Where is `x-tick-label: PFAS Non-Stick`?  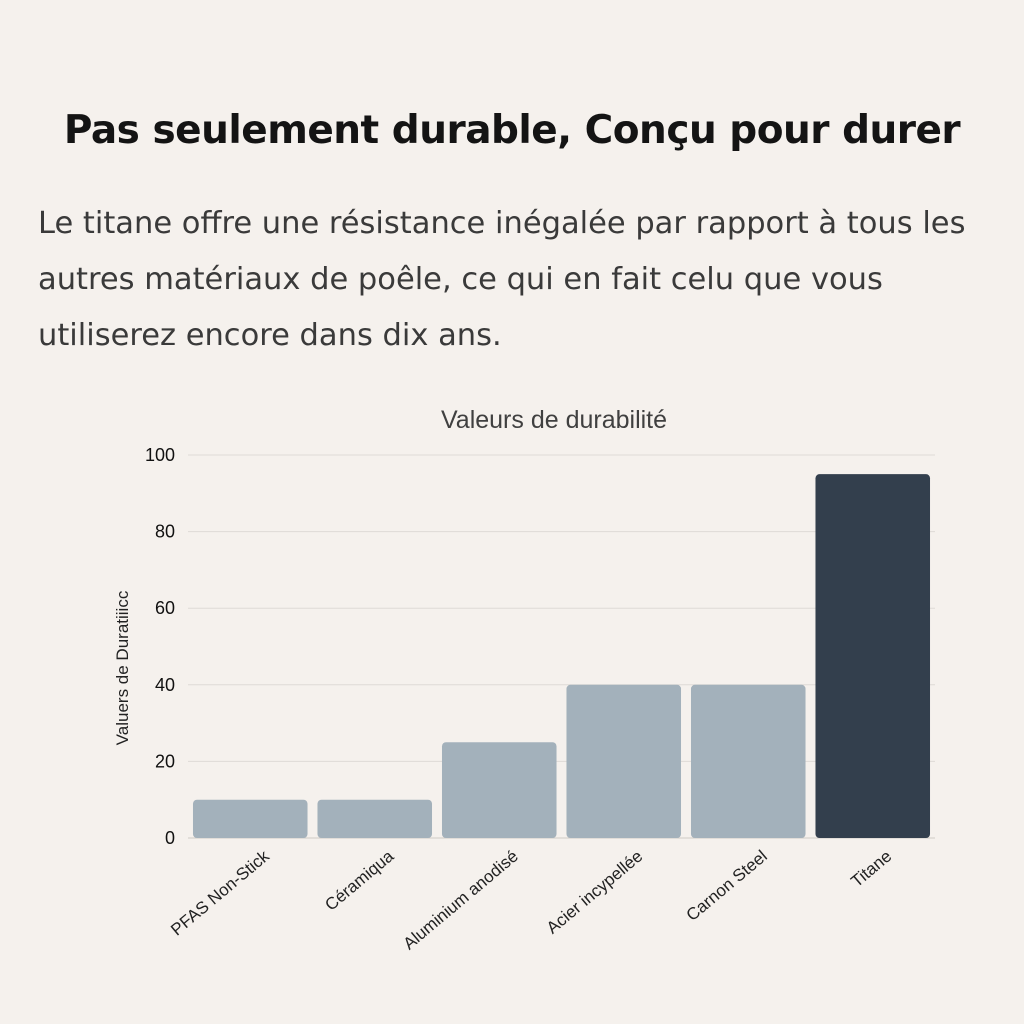
x-tick-label: PFAS Non-Stick is located at coordinates (220, 892).